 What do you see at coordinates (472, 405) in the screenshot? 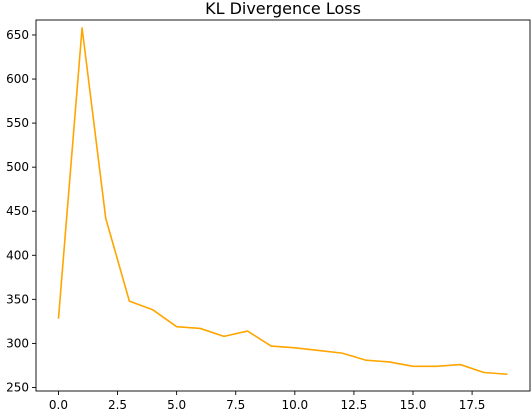
I see `x-tick-label: 17.5` at bounding box center [472, 405].